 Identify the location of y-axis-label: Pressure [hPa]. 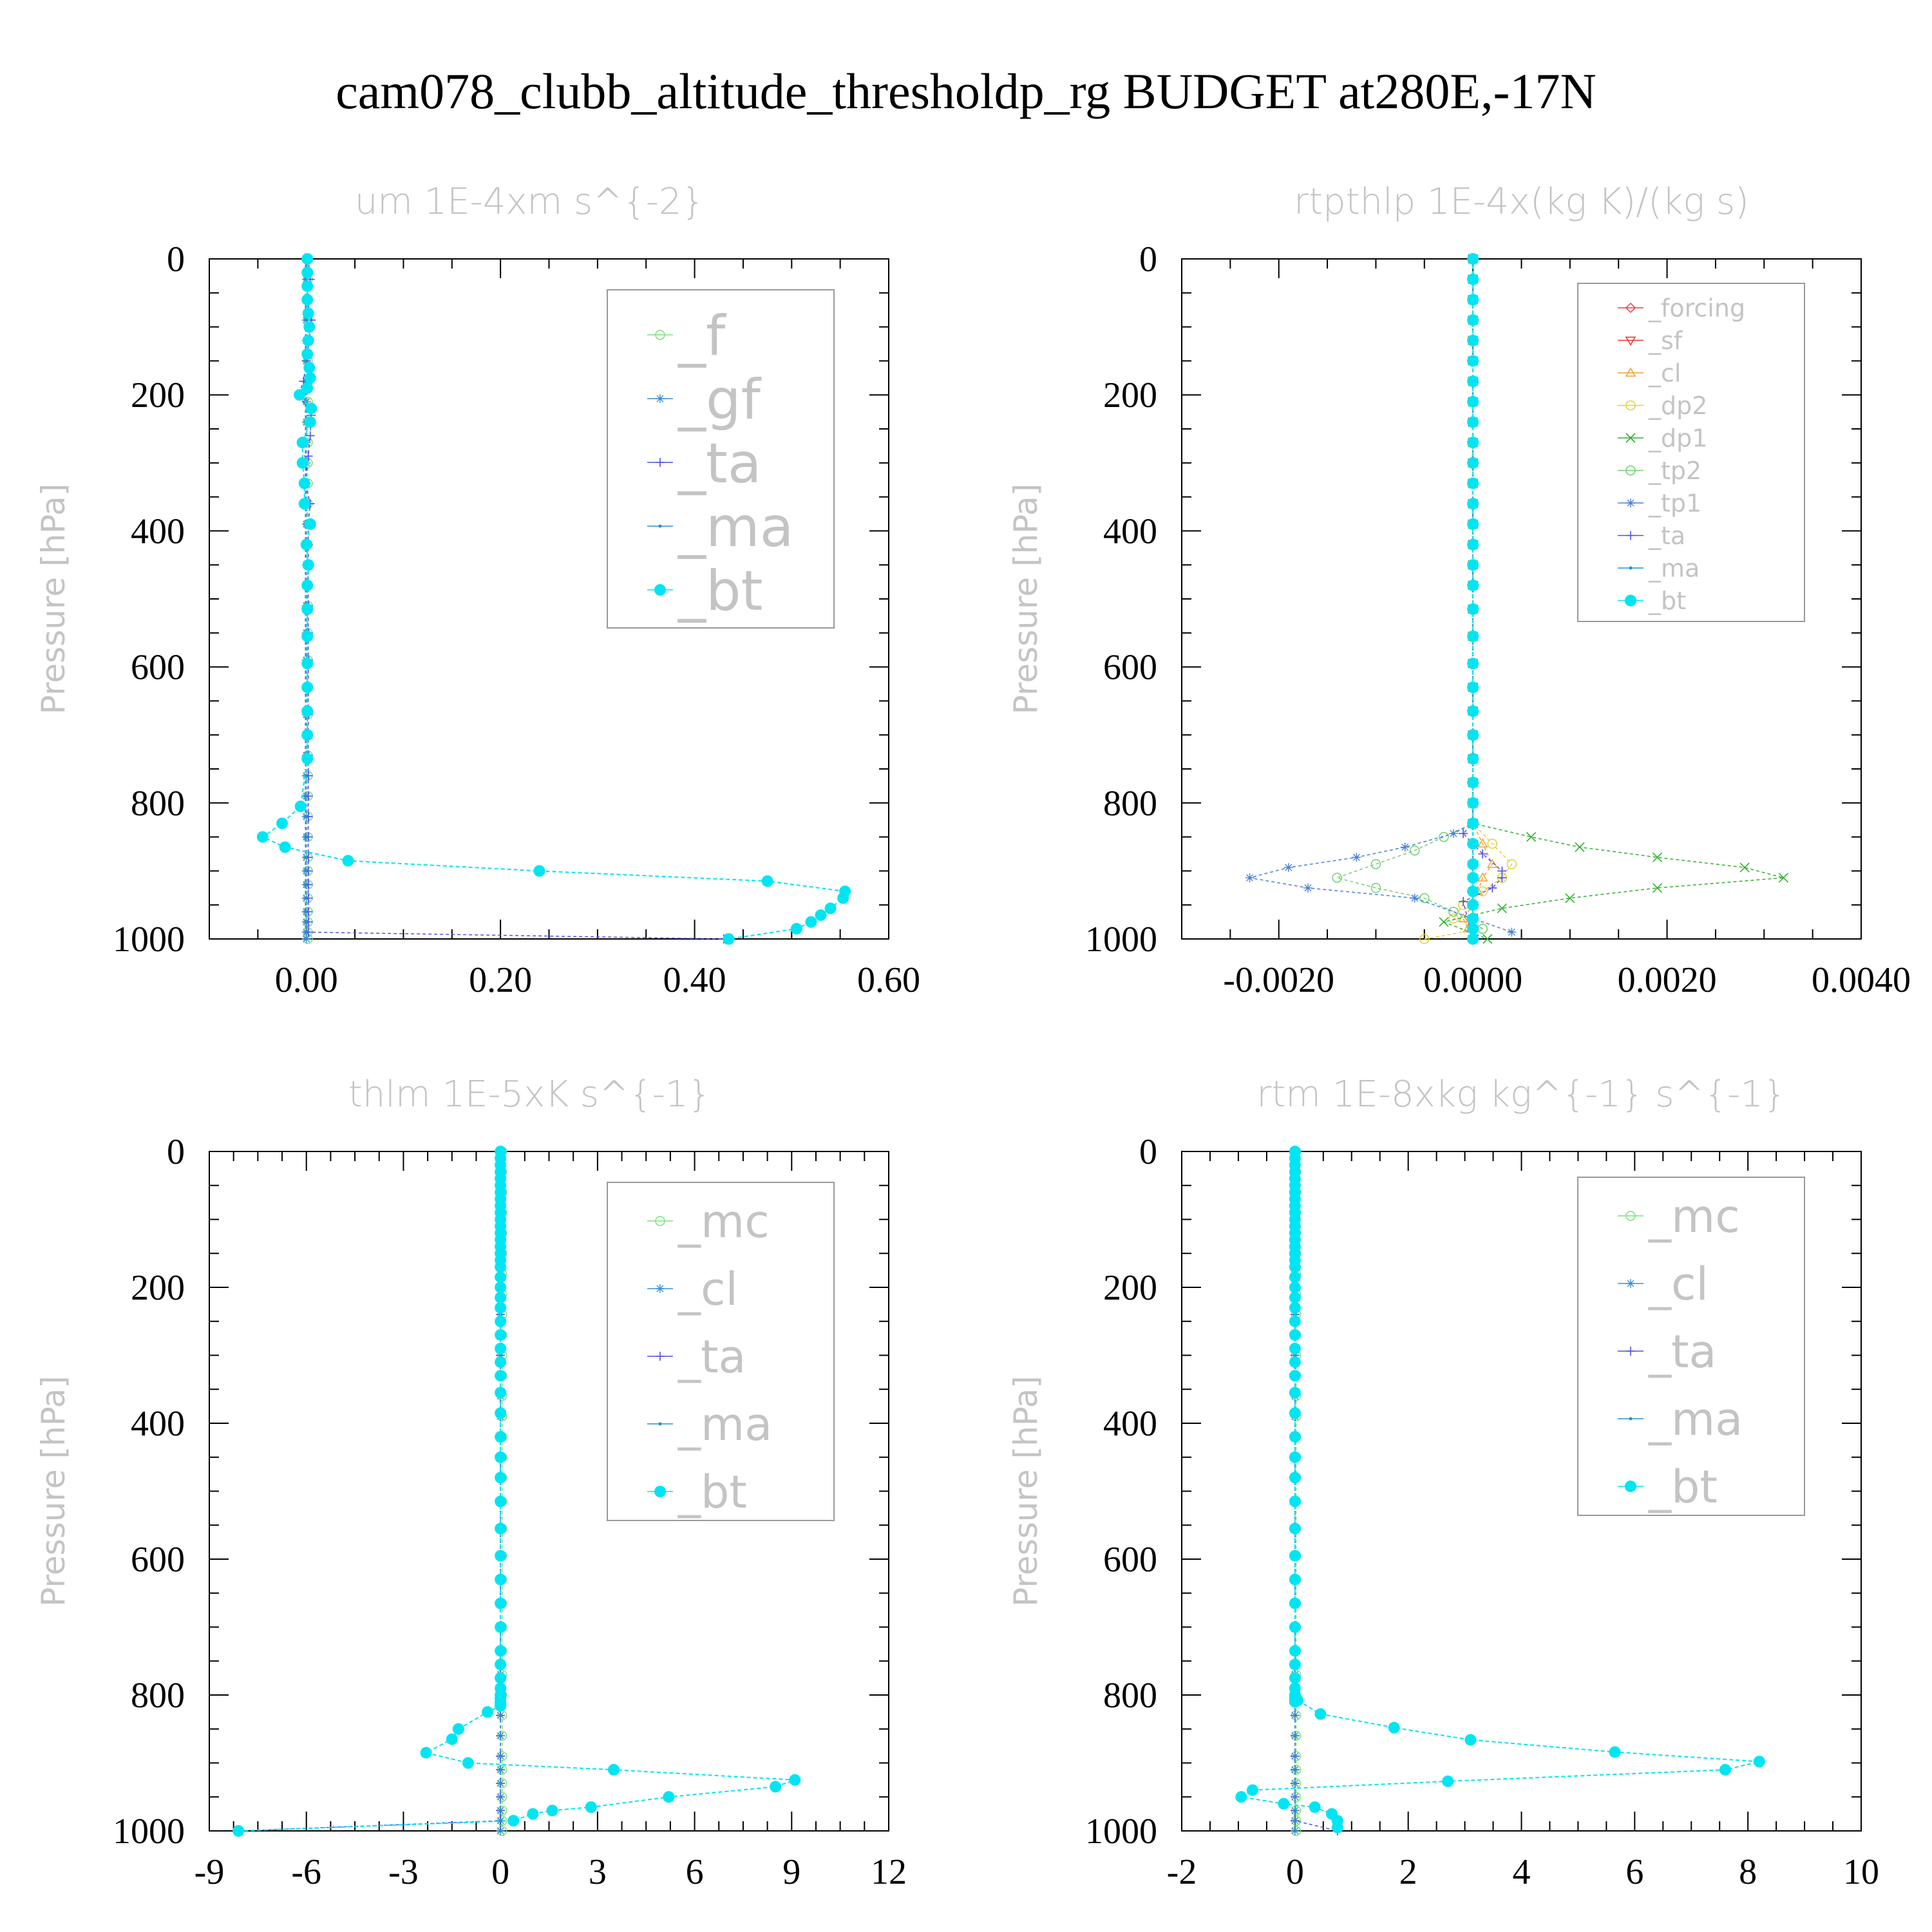
(1026, 1492).